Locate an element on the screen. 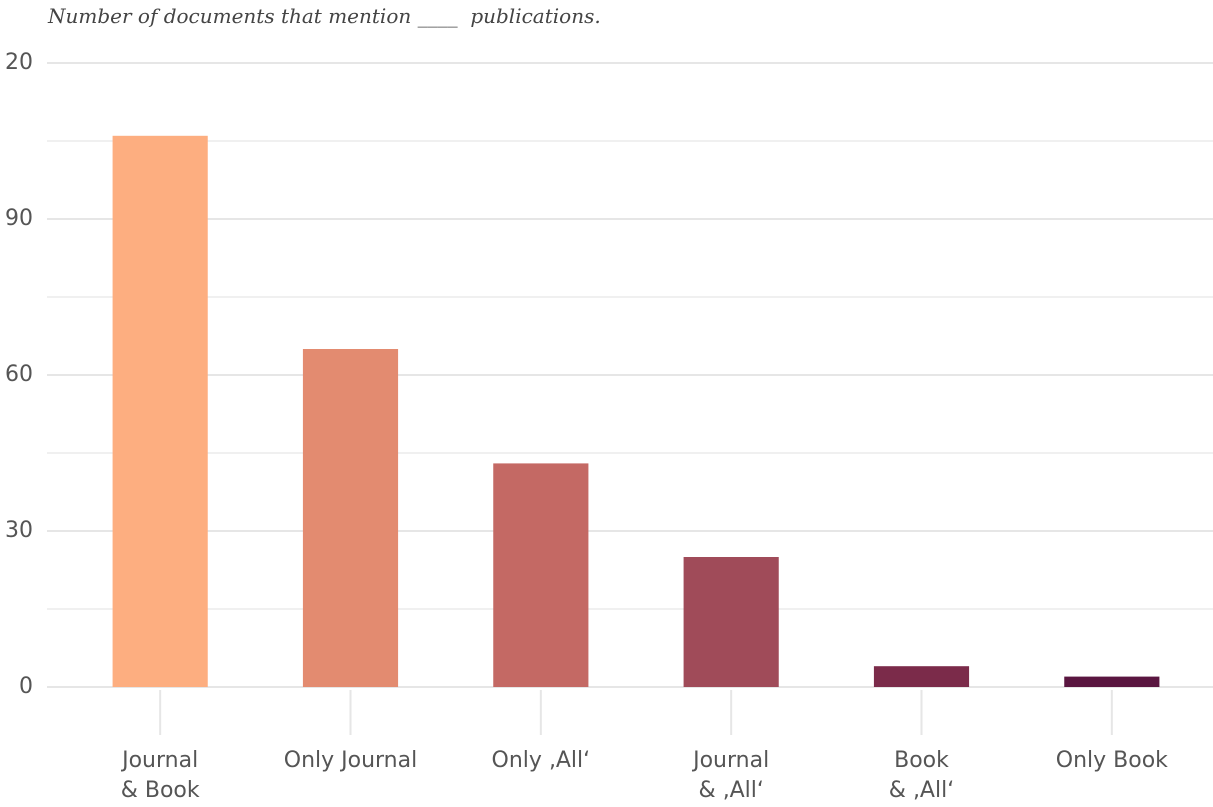  y-tick-label: 20 is located at coordinates (19, 62).